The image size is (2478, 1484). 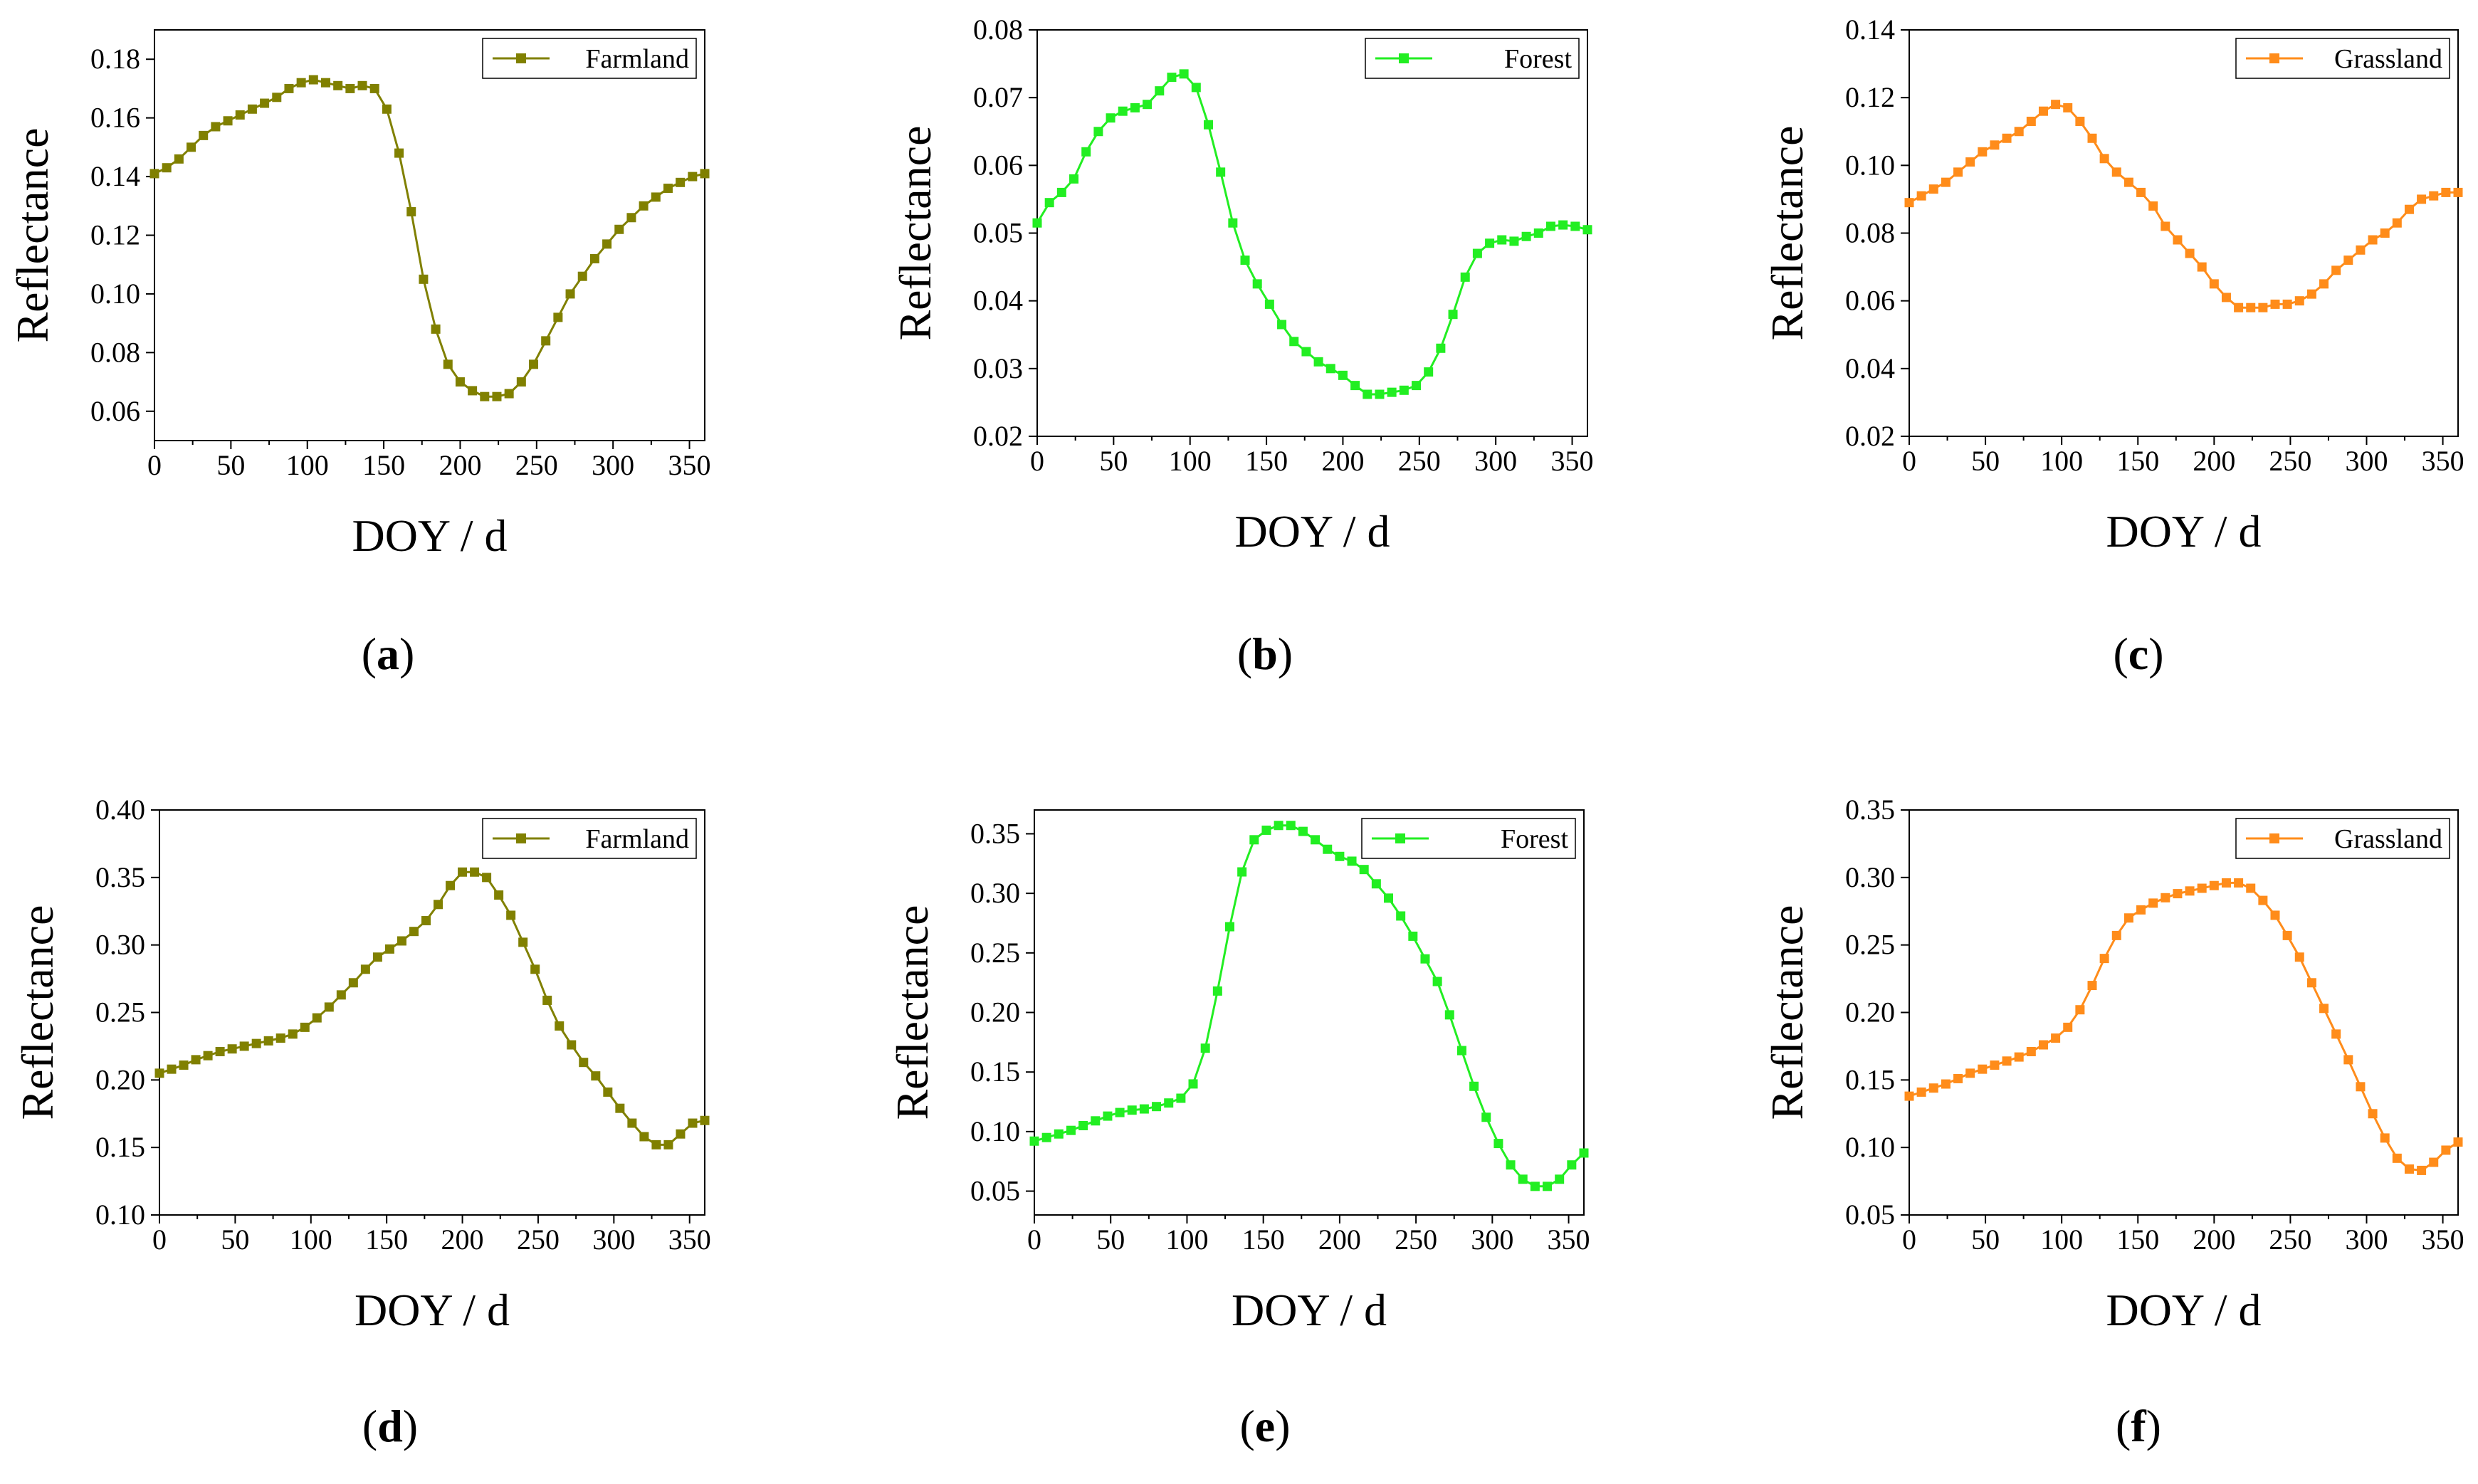 What do you see at coordinates (388, 653) in the screenshot?
I see `caption-letter: a` at bounding box center [388, 653].